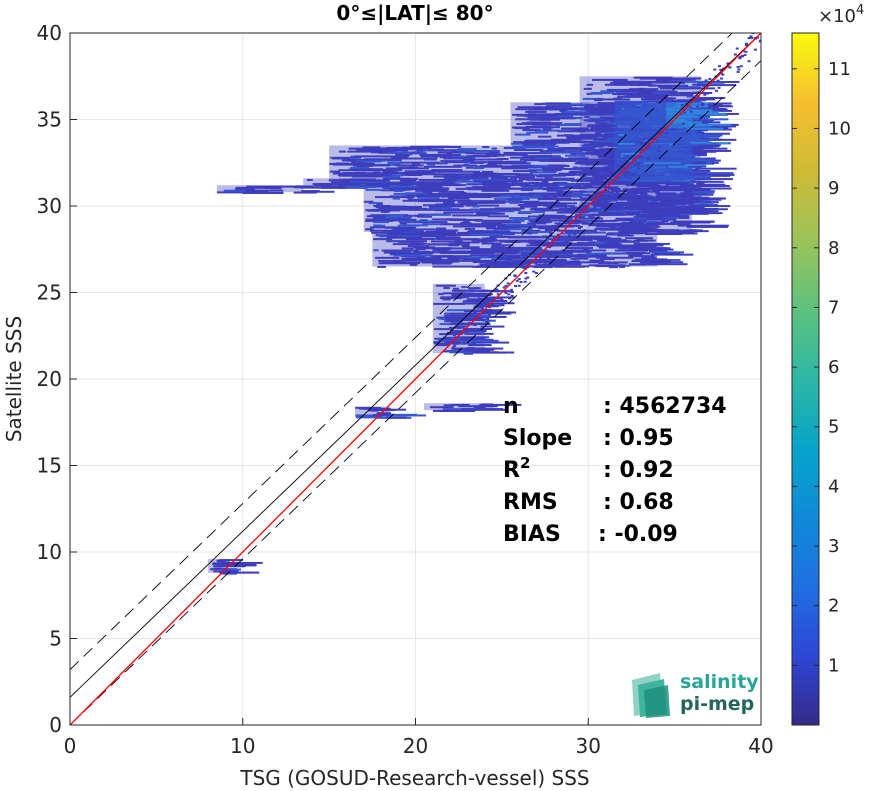  Describe the element at coordinates (760, 746) in the screenshot. I see `x-tick-label: 40` at that location.